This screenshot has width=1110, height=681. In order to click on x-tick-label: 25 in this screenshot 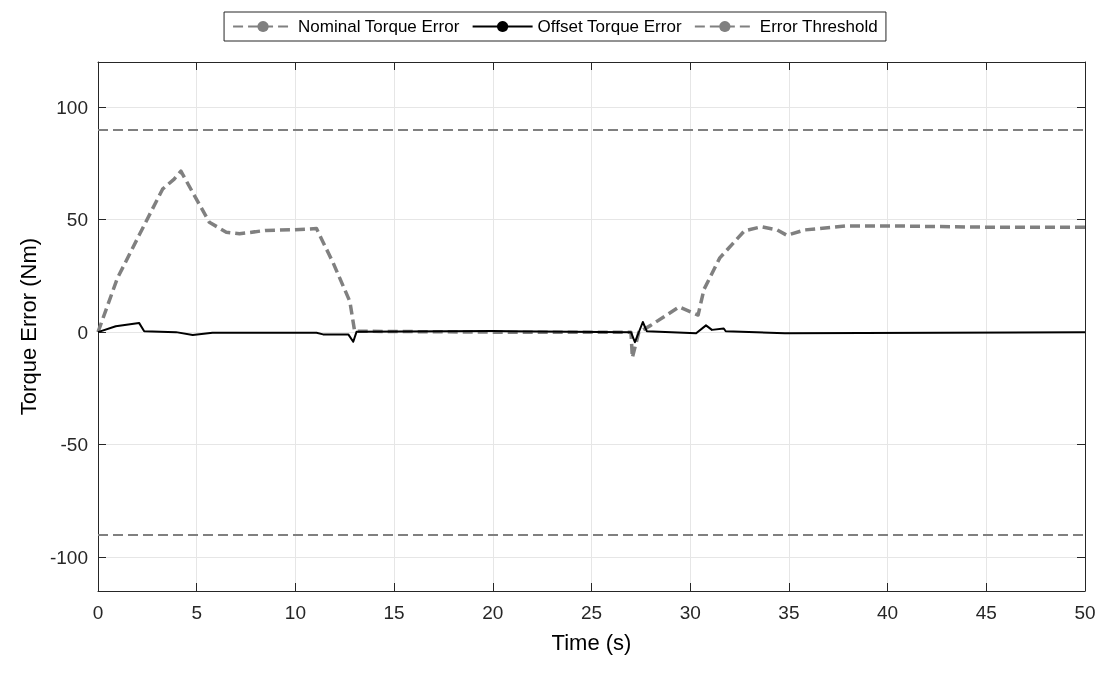, I will do `click(591, 612)`.